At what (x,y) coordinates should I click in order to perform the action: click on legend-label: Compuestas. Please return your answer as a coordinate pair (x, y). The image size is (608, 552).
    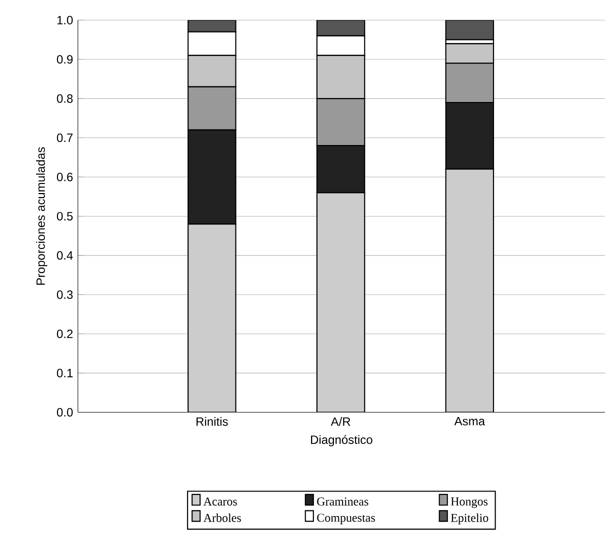
    Looking at the image, I should click on (346, 519).